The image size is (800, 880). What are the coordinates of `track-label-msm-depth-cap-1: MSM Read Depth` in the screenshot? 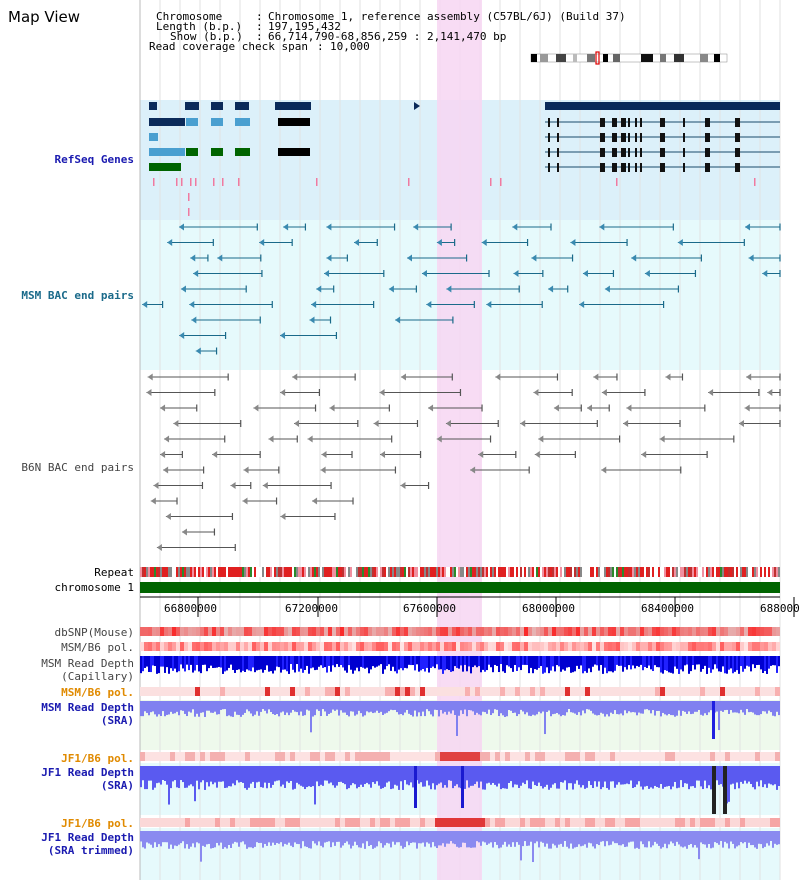 It's located at (87, 663).